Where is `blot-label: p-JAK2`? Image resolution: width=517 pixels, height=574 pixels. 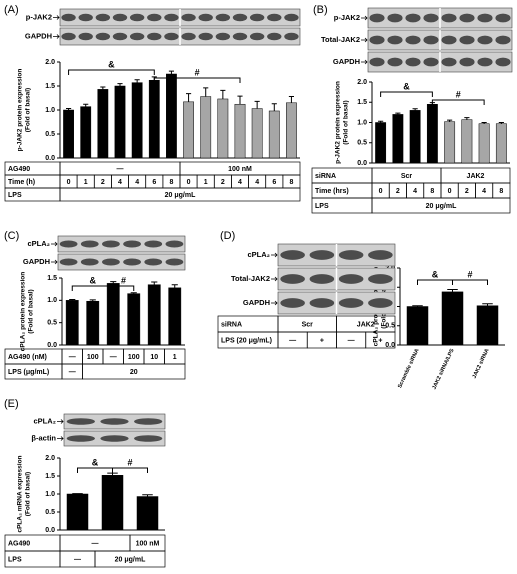 blot-label: p-JAK2 is located at coordinates (347, 17).